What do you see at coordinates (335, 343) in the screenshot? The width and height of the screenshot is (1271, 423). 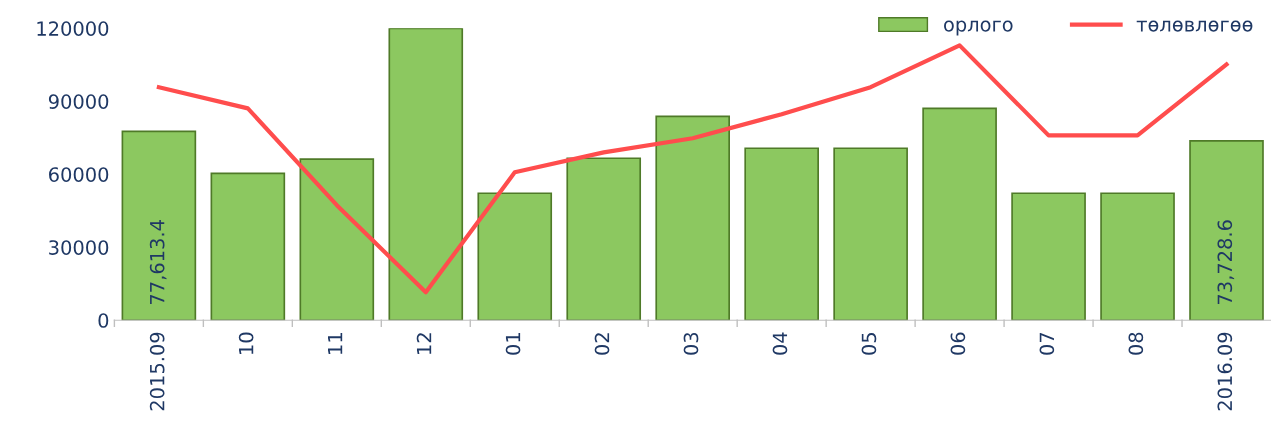 I see `x-tick-label: 11` at bounding box center [335, 343].